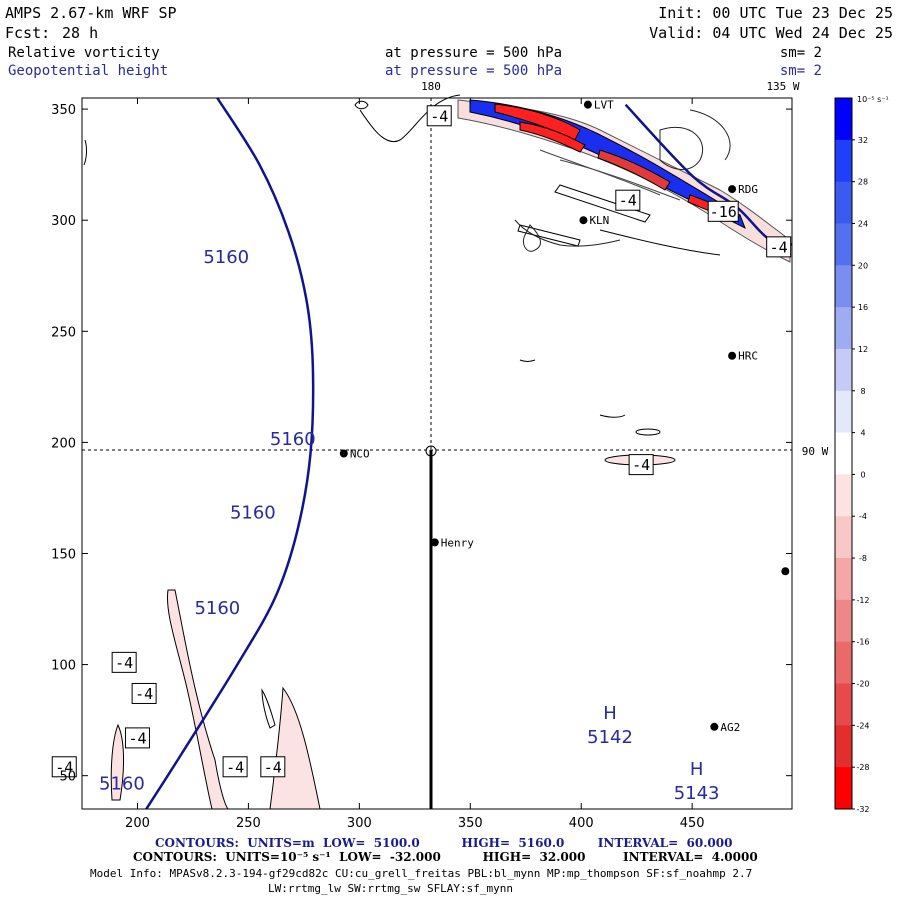 This screenshot has width=900, height=904. What do you see at coordinates (862, 474) in the screenshot?
I see `colorbar-tick-label: 0` at bounding box center [862, 474].